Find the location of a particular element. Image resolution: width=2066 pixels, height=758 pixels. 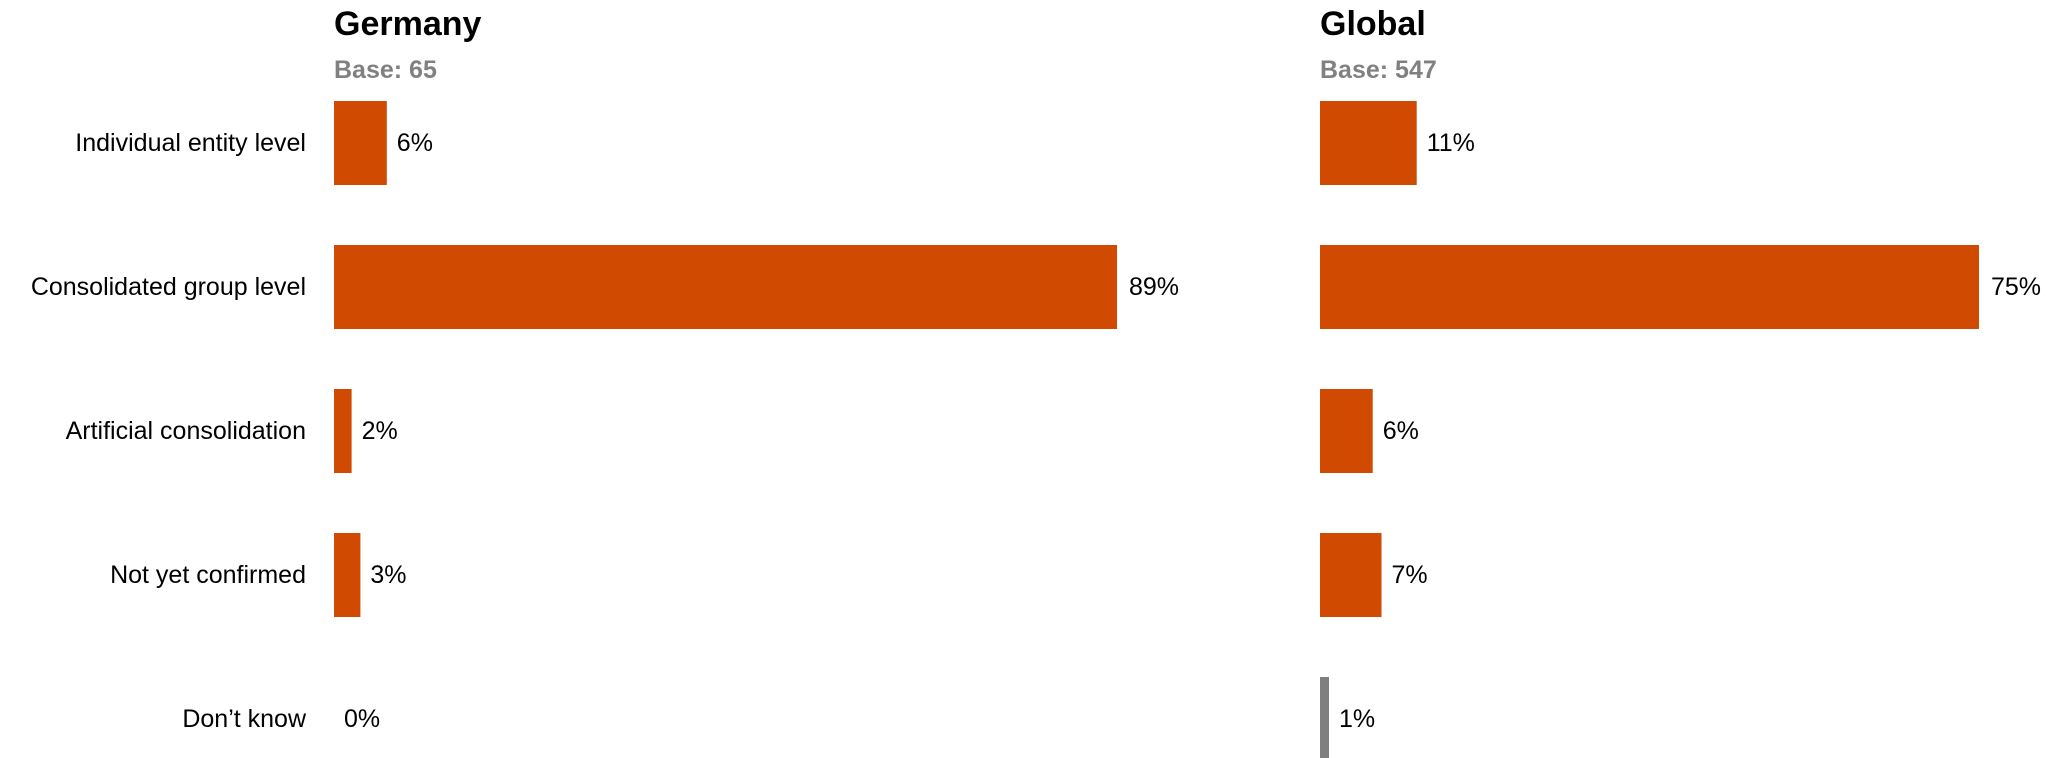

global-base: Base: 547 is located at coordinates (1378, 70).